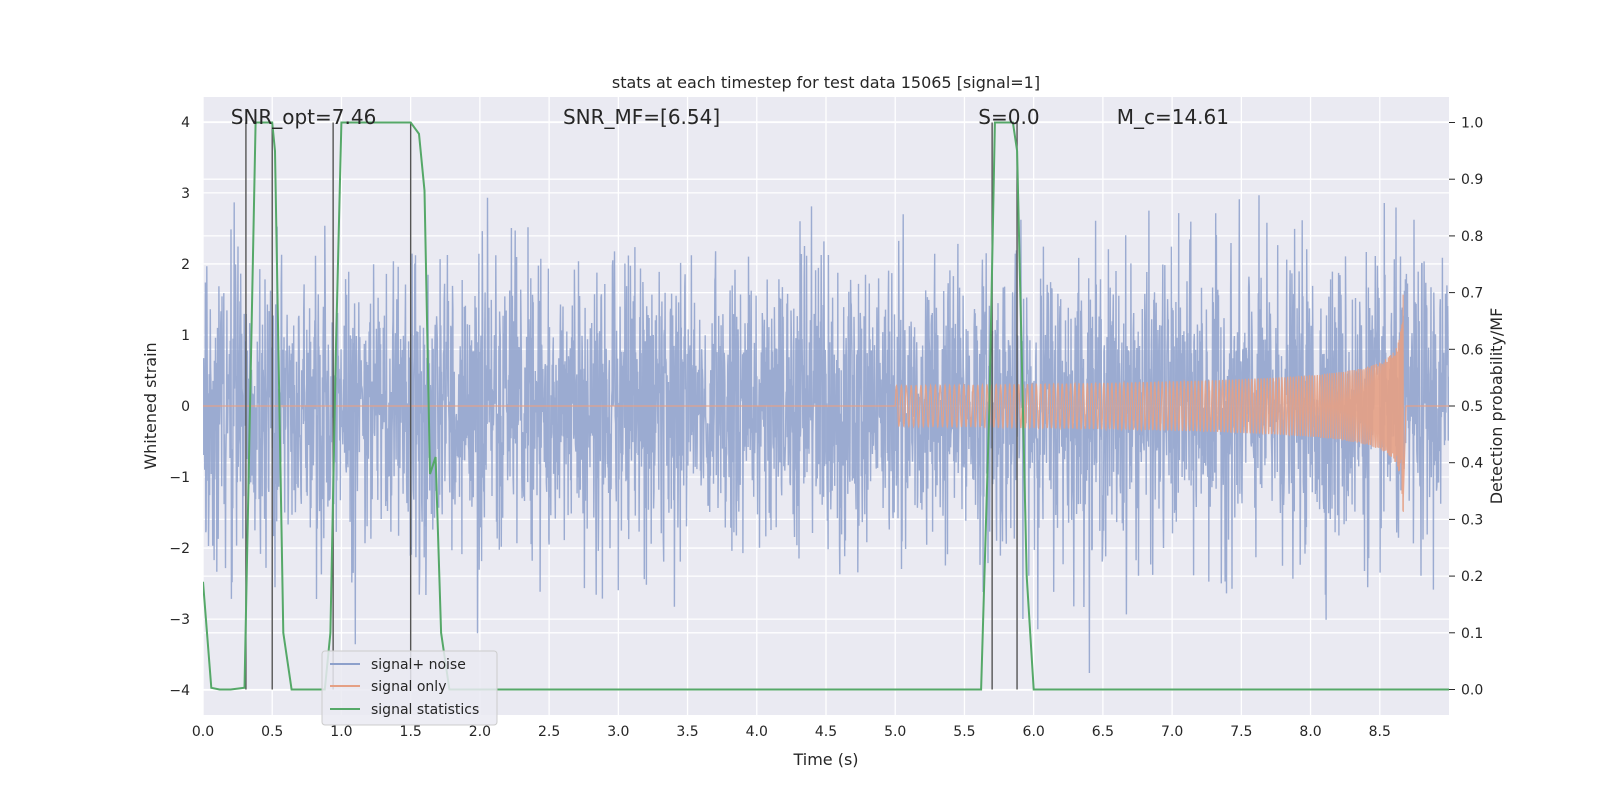 The height and width of the screenshot is (800, 1600). Describe the element at coordinates (179, 549) in the screenshot. I see `y-tick-label: −2` at that location.